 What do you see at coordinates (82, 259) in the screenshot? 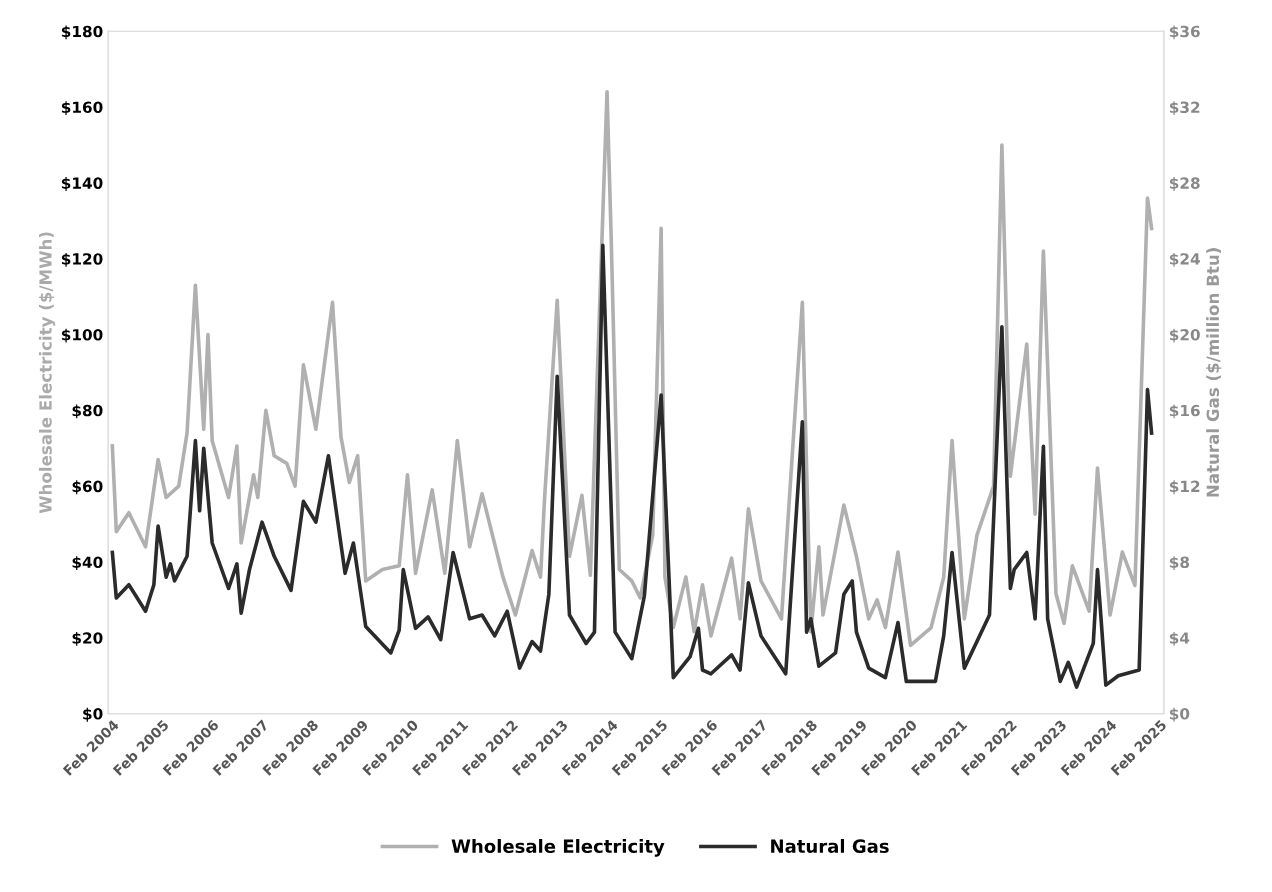
I see `y-tick-label: $120` at bounding box center [82, 259].